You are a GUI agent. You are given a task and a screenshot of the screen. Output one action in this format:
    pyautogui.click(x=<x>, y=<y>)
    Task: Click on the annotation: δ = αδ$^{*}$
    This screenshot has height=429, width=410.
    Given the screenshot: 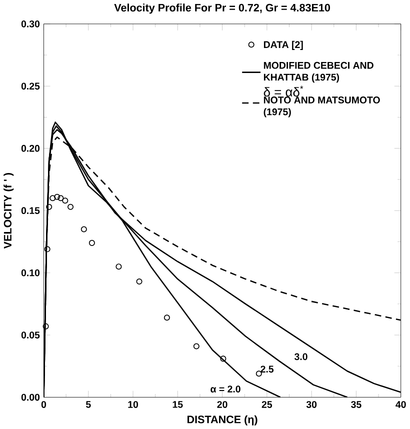 What is the action you would take?
    pyautogui.click(x=284, y=91)
    